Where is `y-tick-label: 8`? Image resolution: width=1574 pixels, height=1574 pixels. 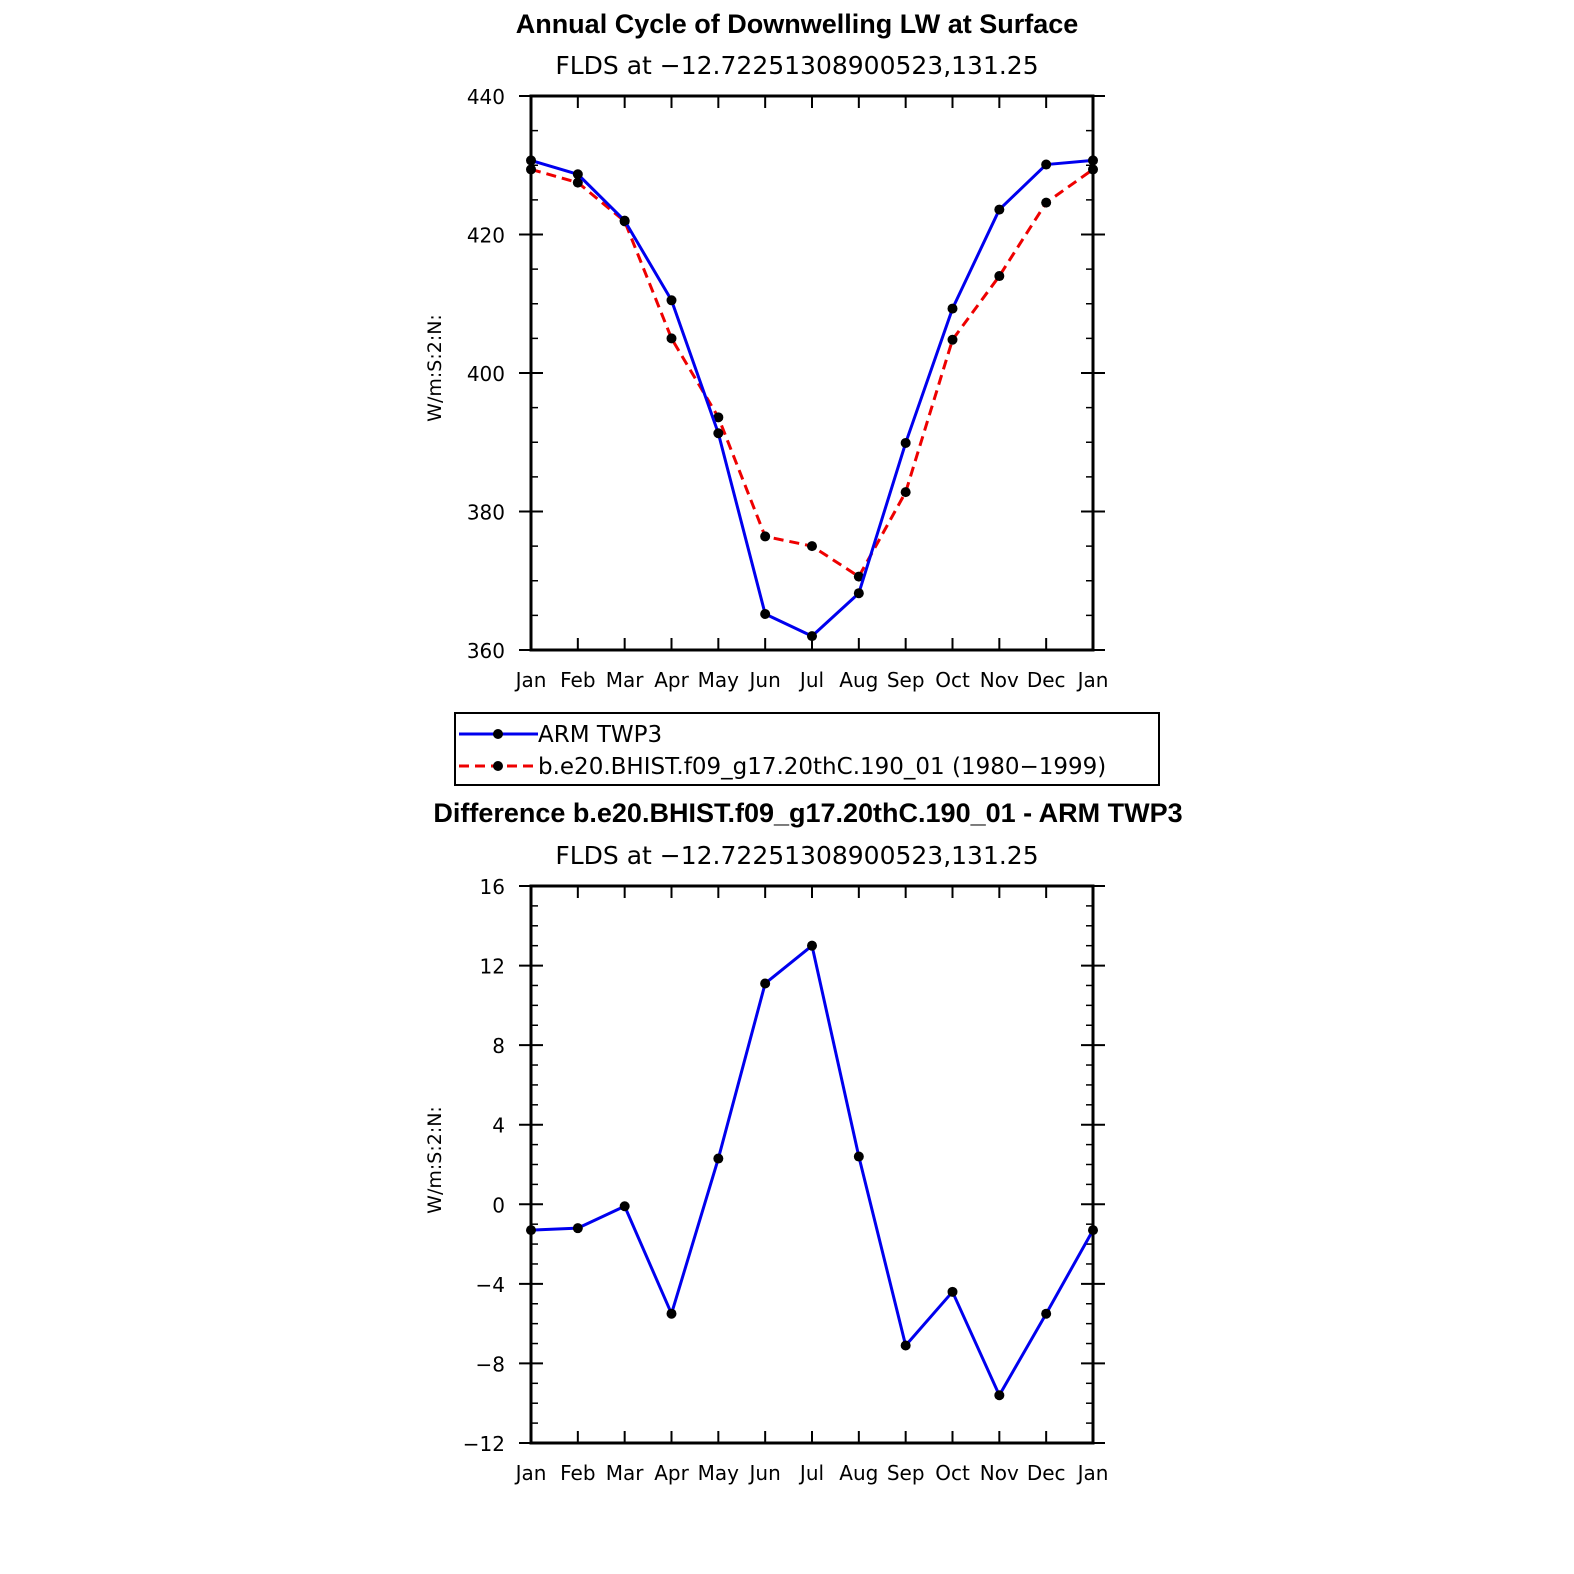 y-tick-label: 8 is located at coordinates (498, 1046).